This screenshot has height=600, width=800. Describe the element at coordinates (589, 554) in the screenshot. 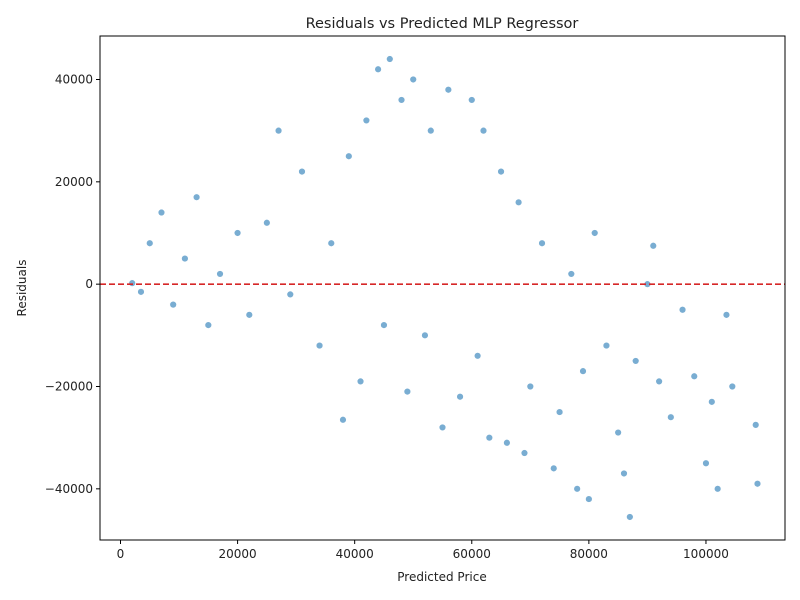

I see `x-tick-label: 80000` at that location.